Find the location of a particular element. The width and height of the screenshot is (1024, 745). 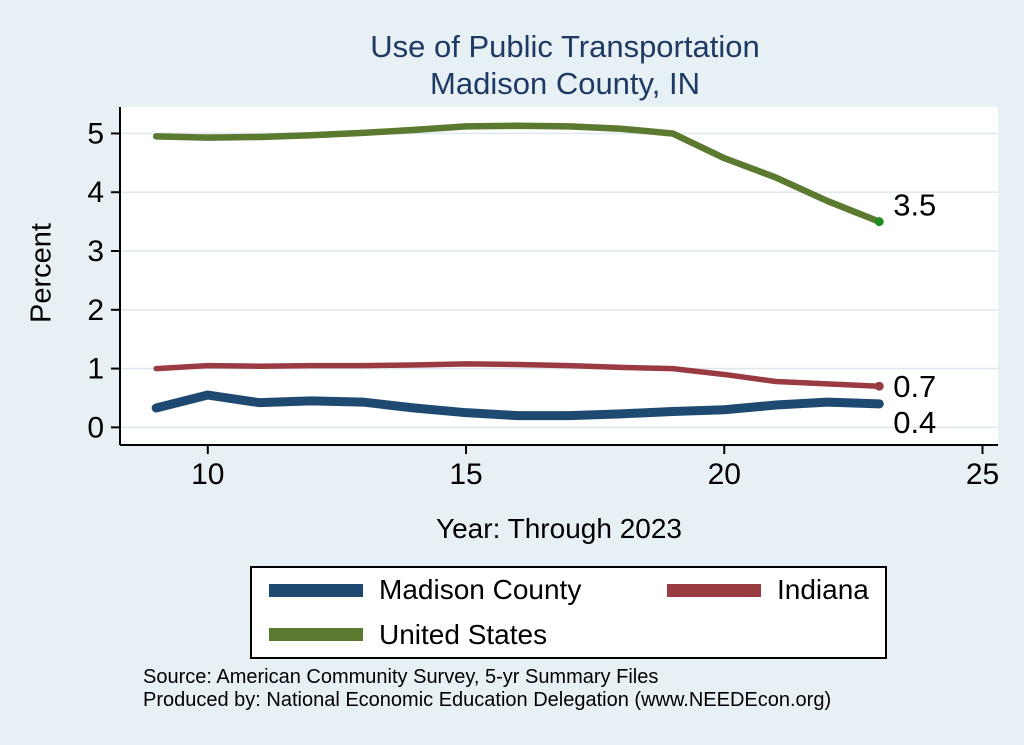

endpoint-dot-madison-county is located at coordinates (879, 404).